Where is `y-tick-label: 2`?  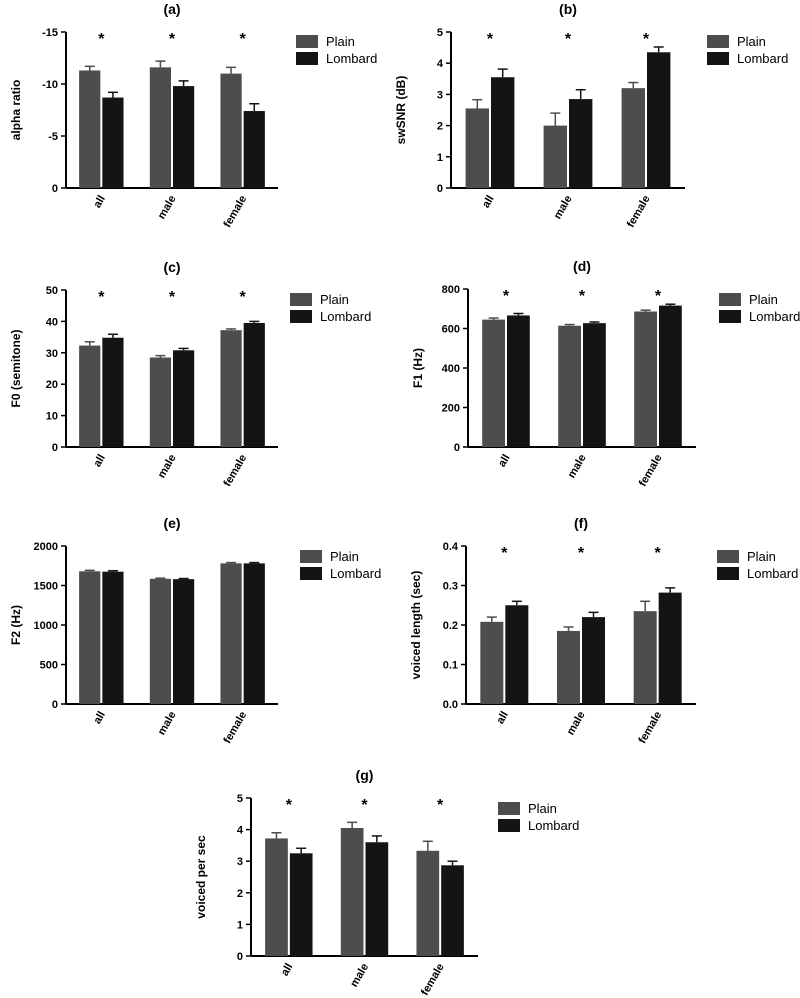
y-tick-label: 2 is located at coordinates (240, 894).